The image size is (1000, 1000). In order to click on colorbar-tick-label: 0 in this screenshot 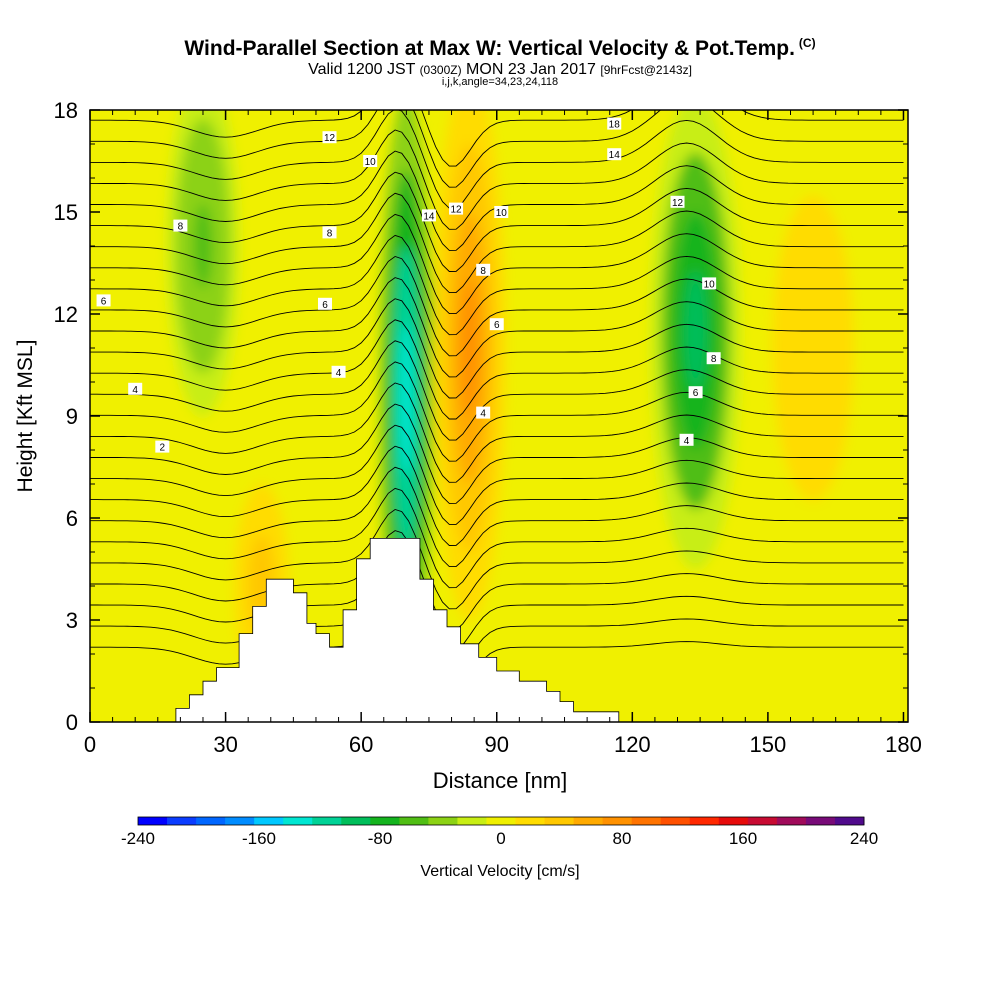, I will do `click(500, 838)`.